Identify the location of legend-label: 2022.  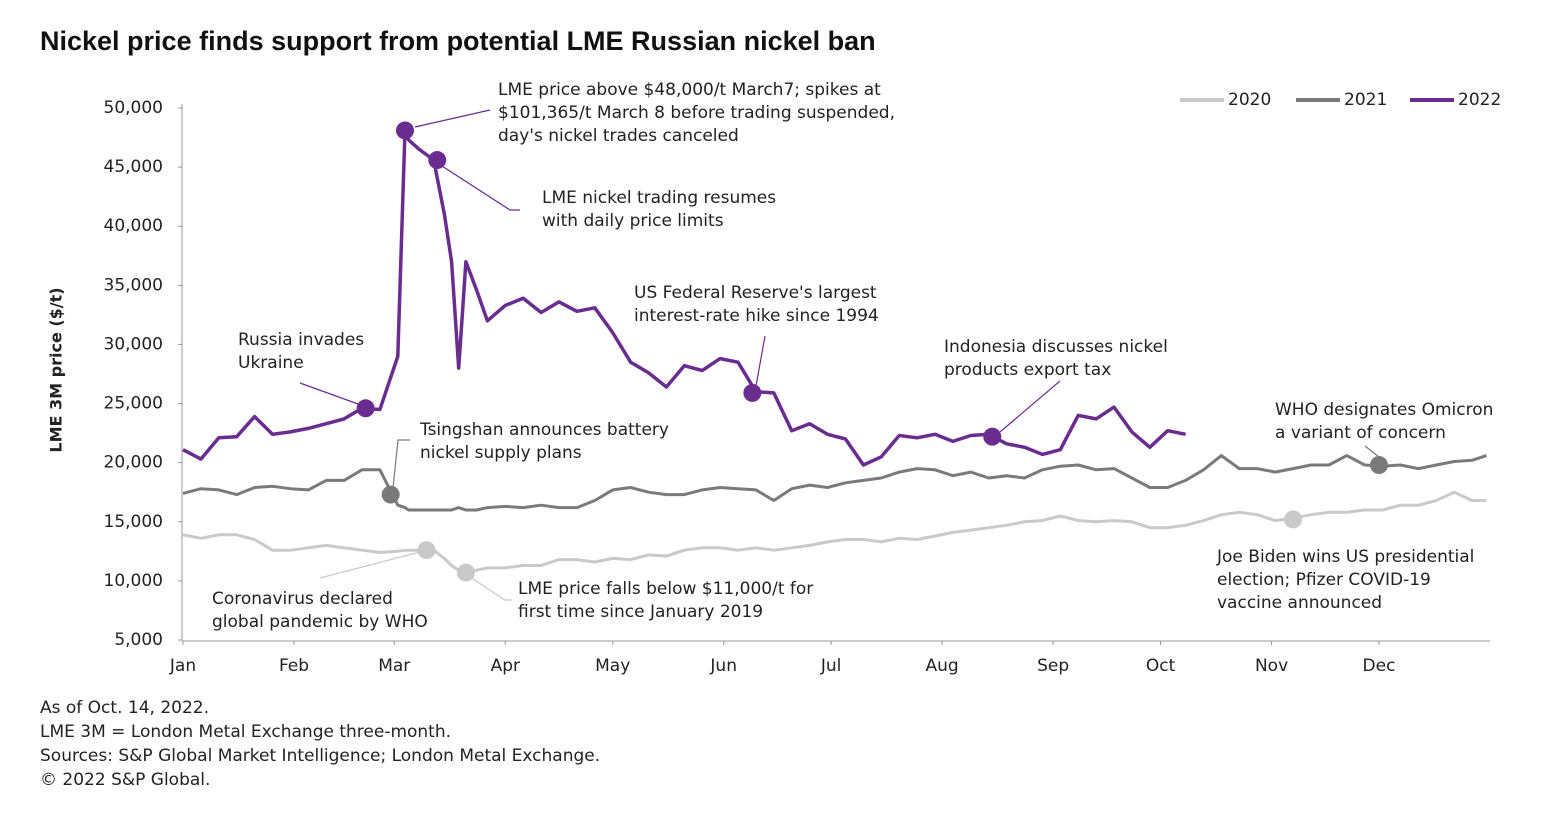
(1479, 100).